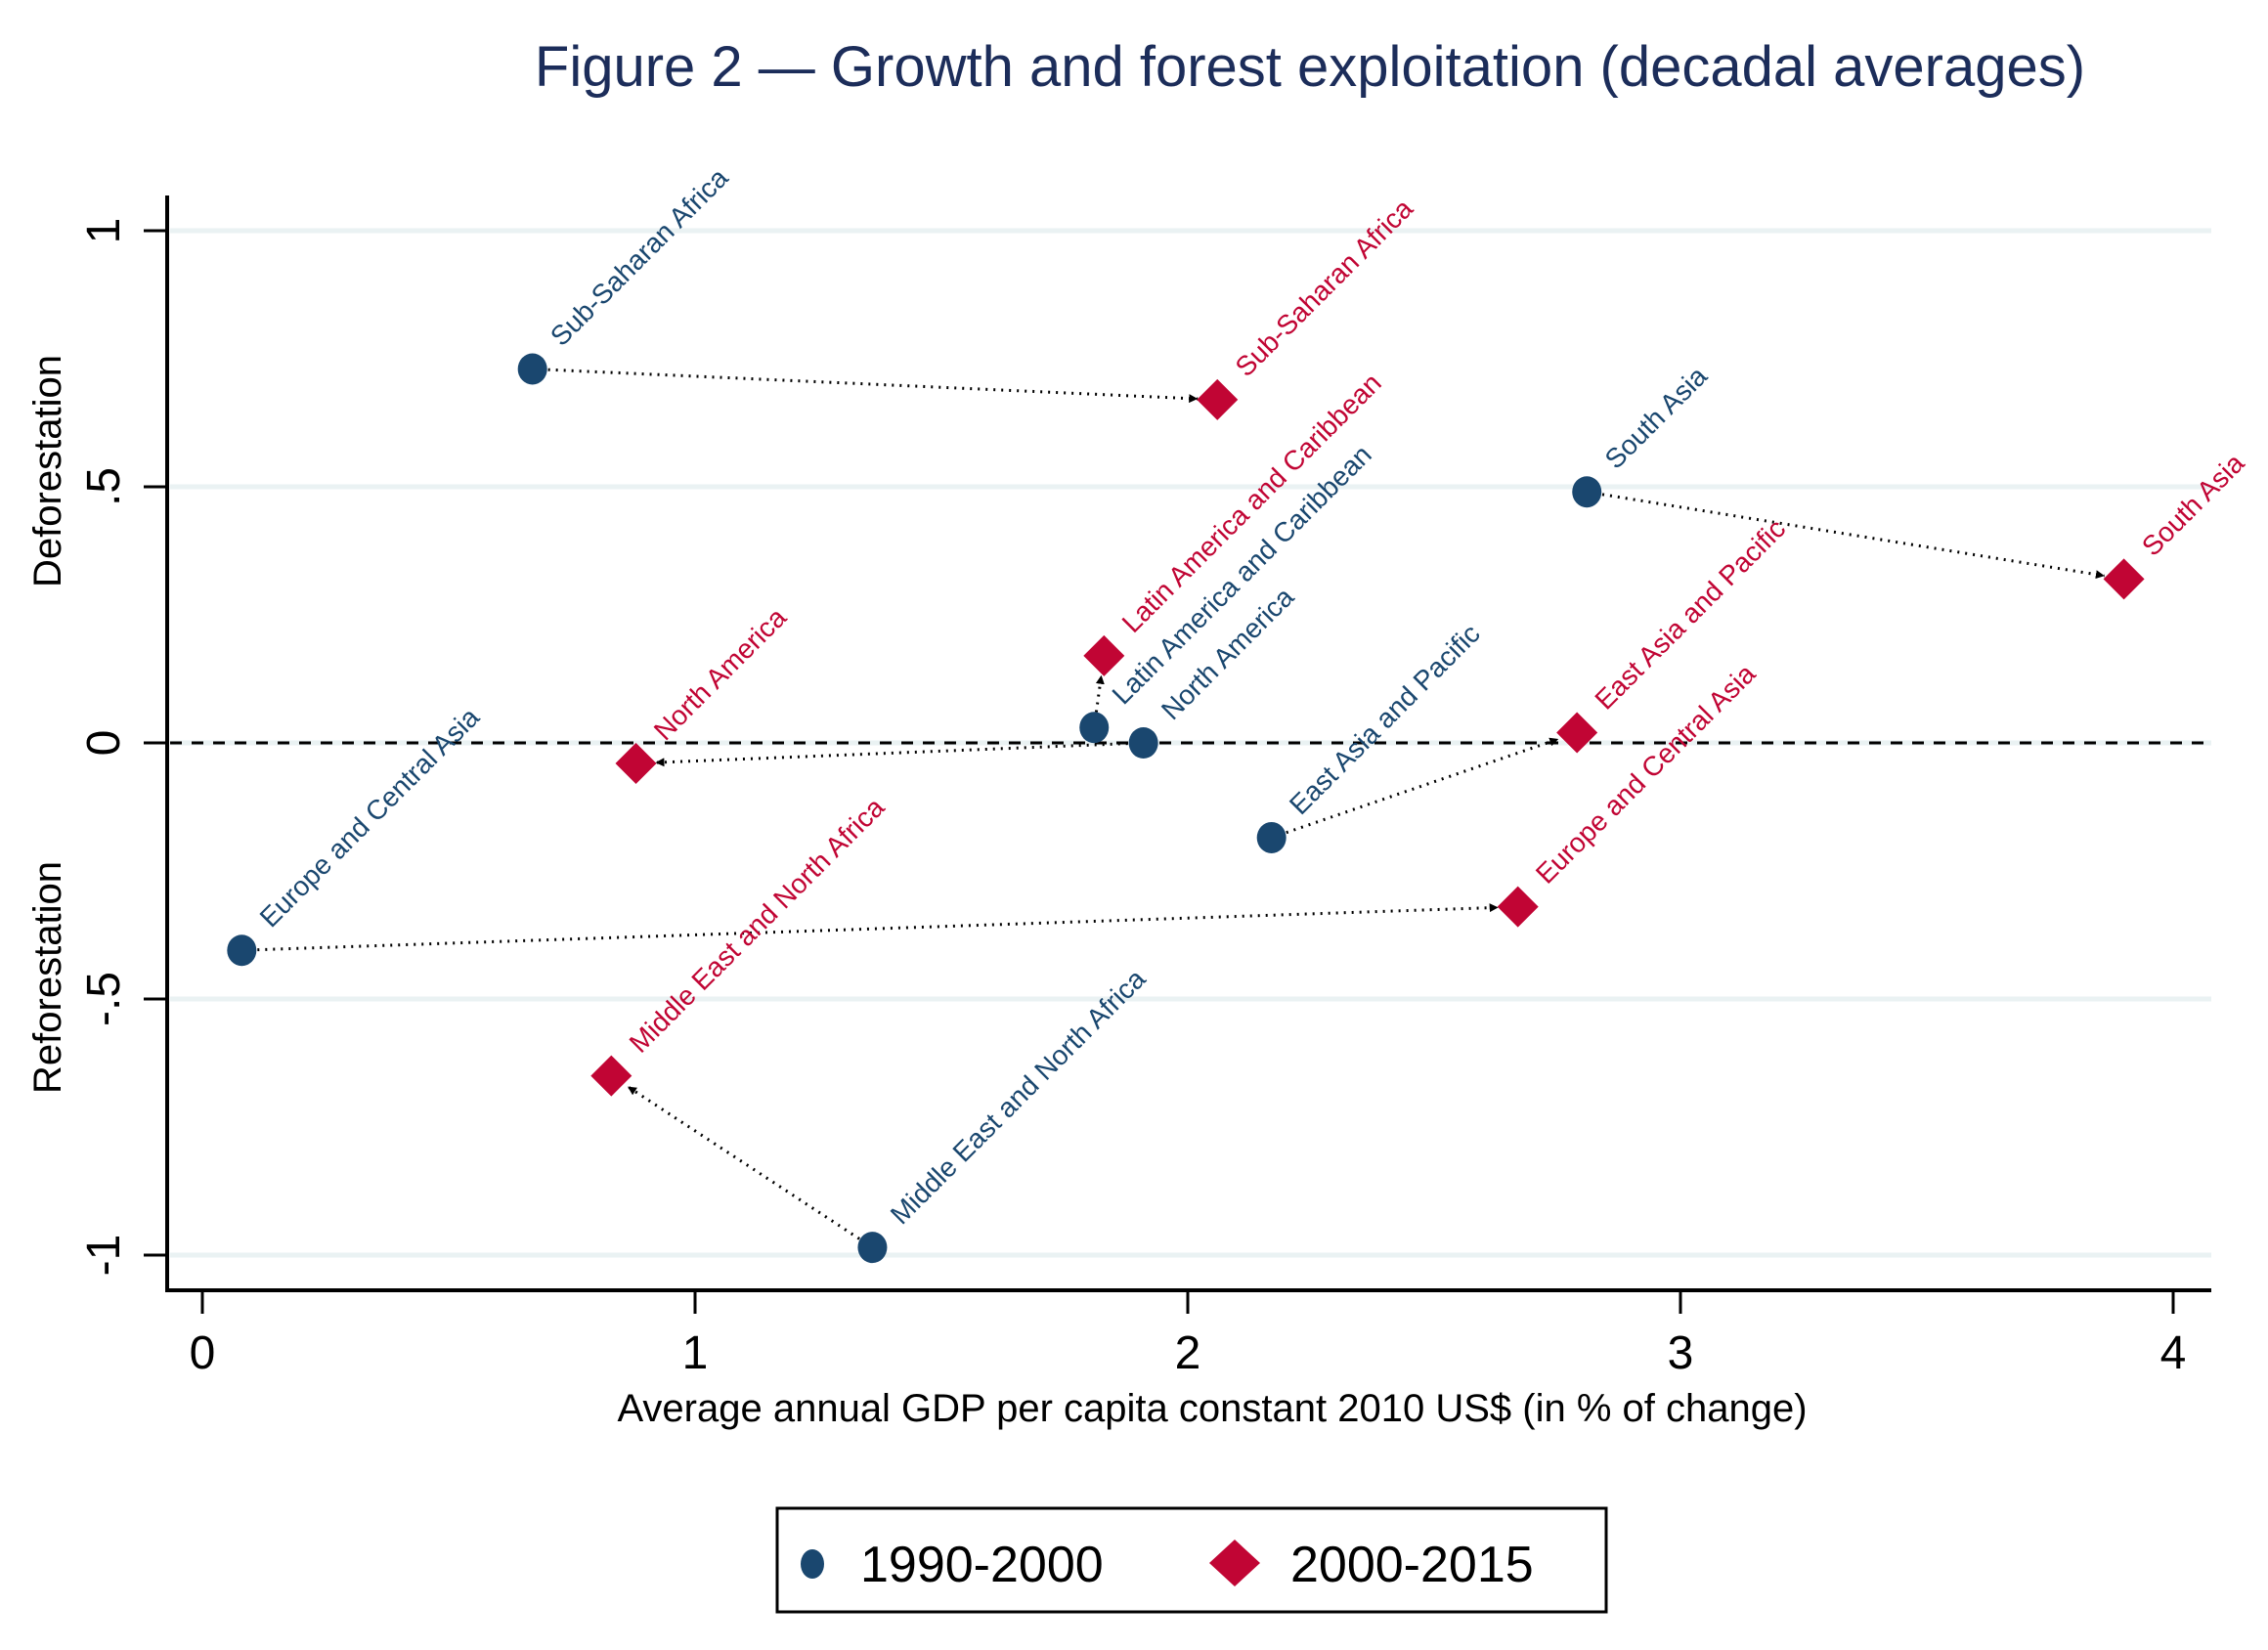 This screenshot has width=2268, height=1650. What do you see at coordinates (2173, 1353) in the screenshot?
I see `x-tick-label: 4` at bounding box center [2173, 1353].